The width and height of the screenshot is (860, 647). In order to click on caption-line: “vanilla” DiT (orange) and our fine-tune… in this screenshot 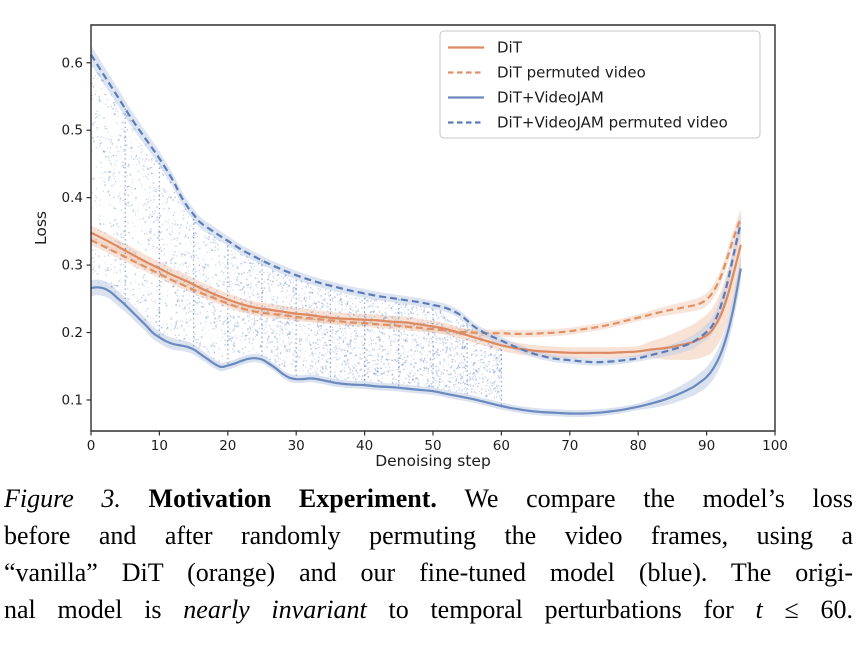, I will do `click(428, 572)`.